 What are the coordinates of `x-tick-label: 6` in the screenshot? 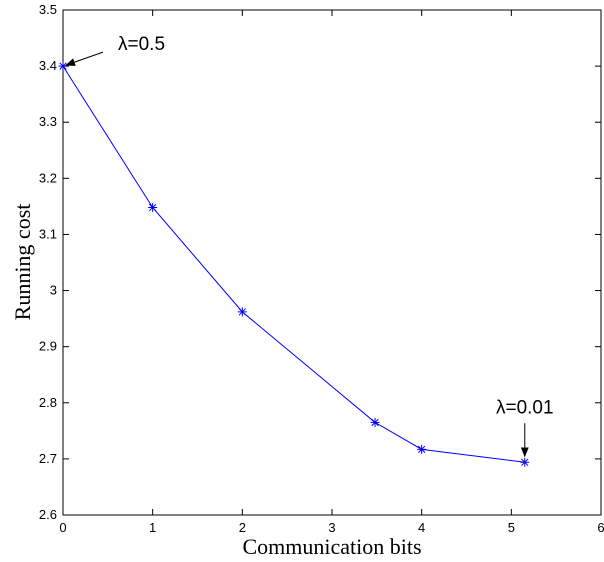 It's located at (600, 527).